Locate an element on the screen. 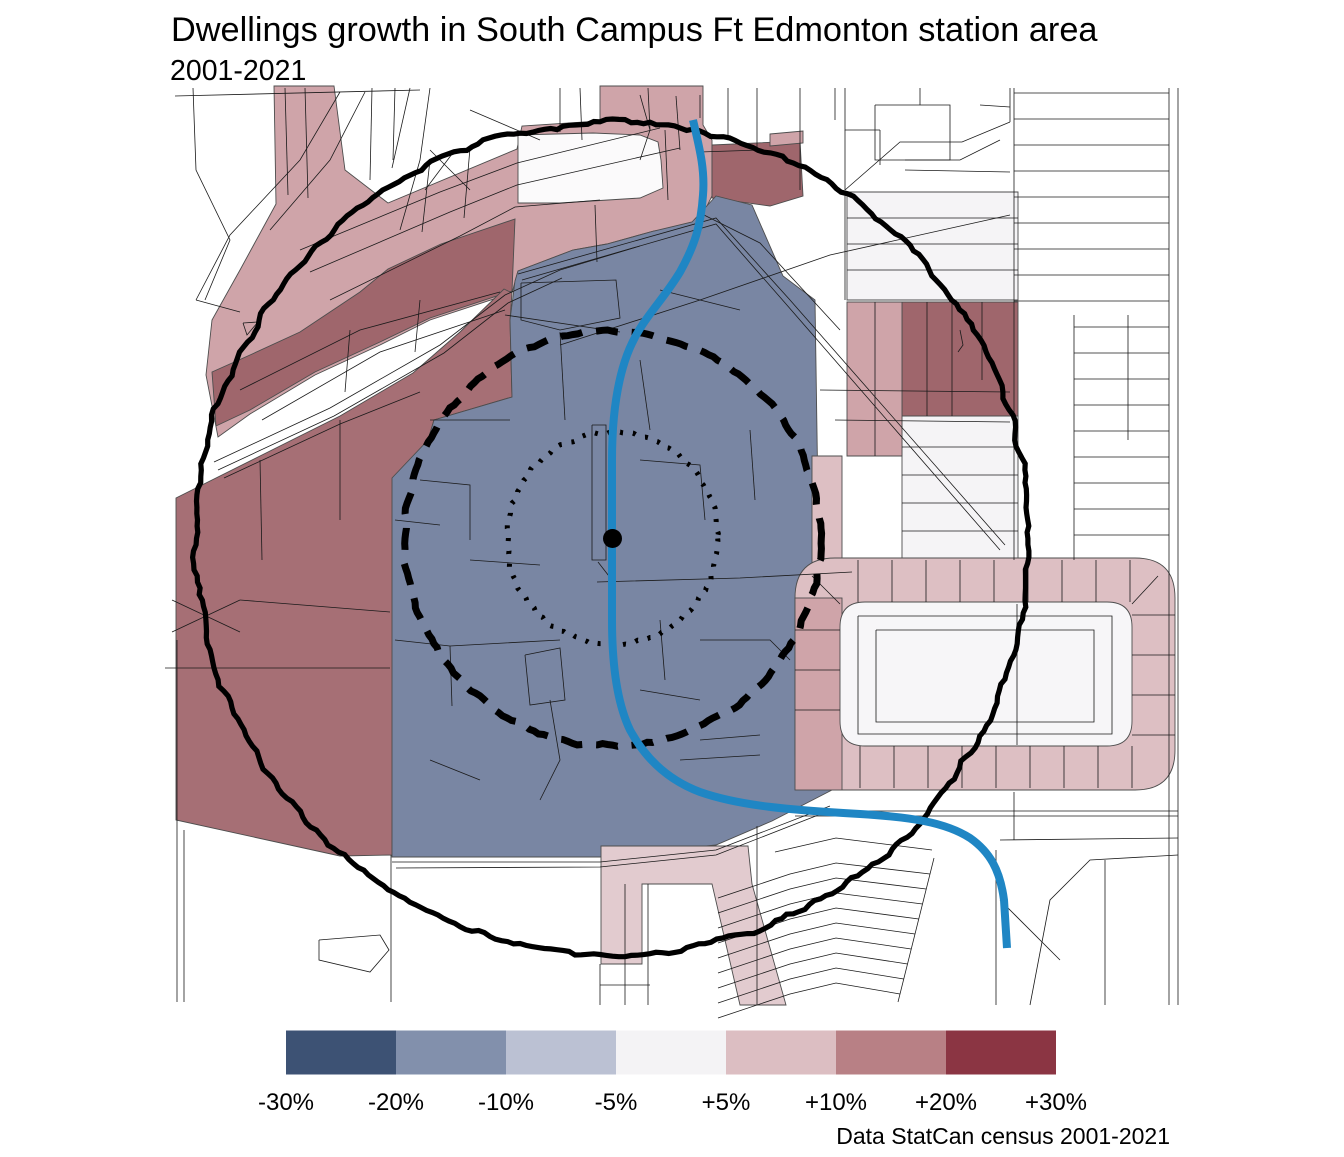 The width and height of the screenshot is (1344, 1157). svg-text: -10% is located at coordinates (506, 1102).